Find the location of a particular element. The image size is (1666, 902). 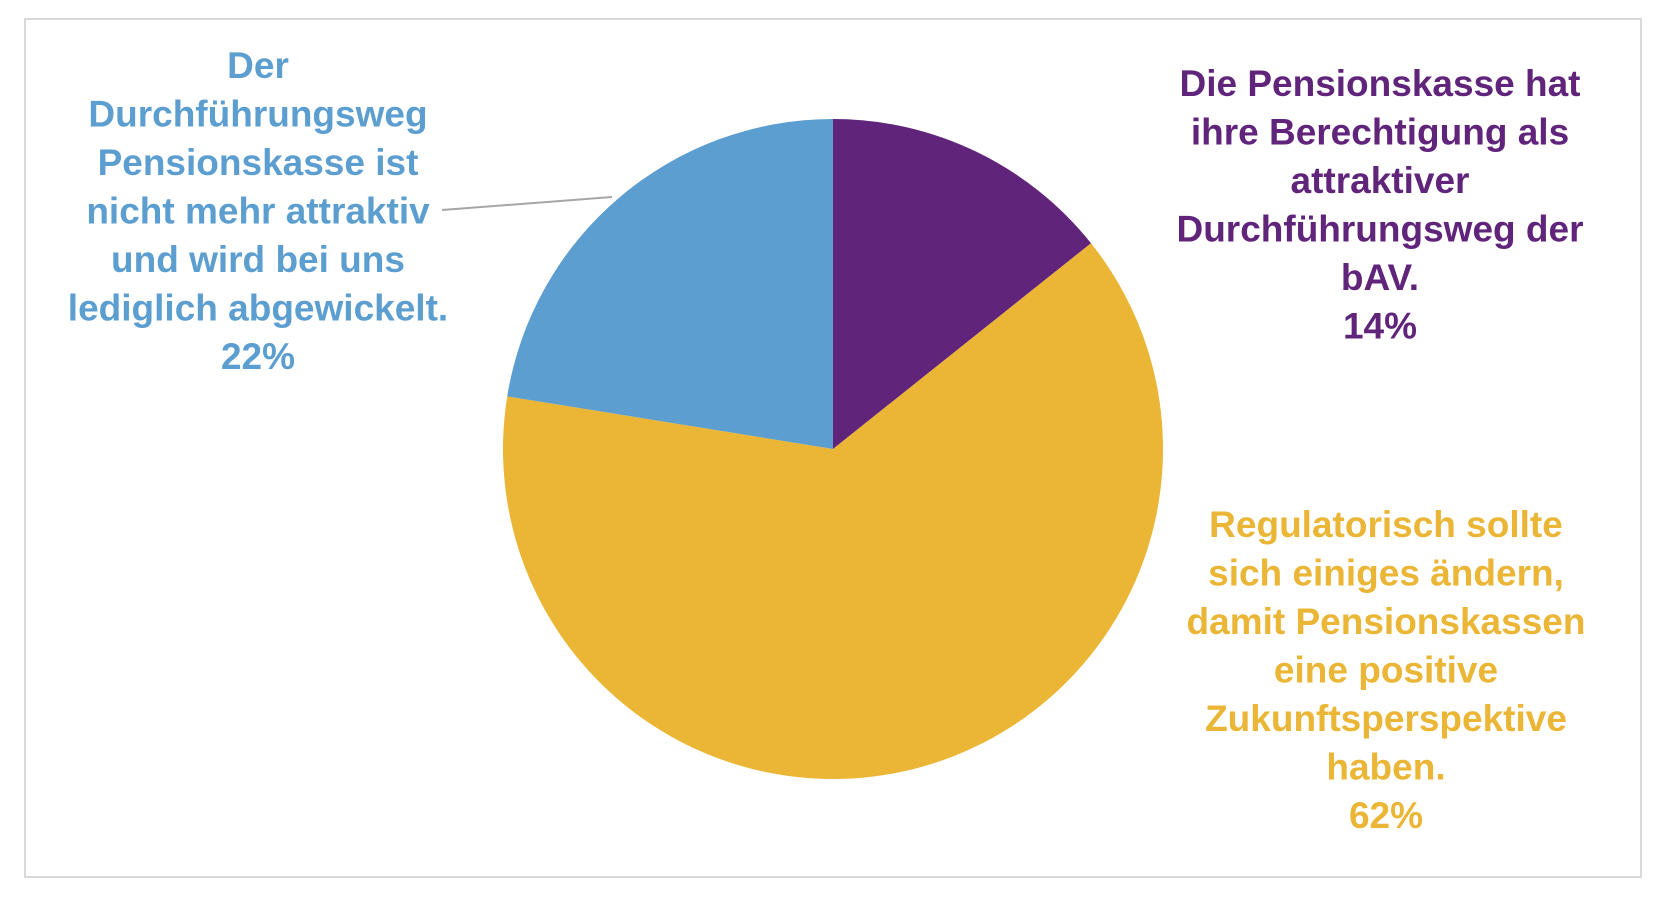

data-label-line: damit Pensionskassen is located at coordinates (1386, 621).